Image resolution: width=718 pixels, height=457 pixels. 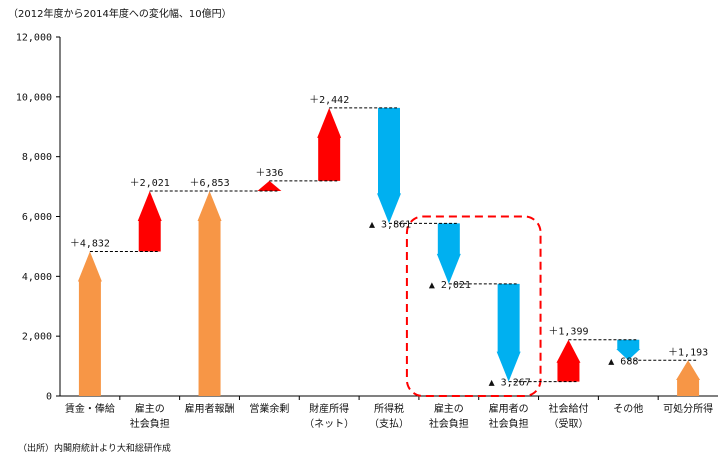 I want to click on x-category-label: 所得税, so click(x=389, y=408).